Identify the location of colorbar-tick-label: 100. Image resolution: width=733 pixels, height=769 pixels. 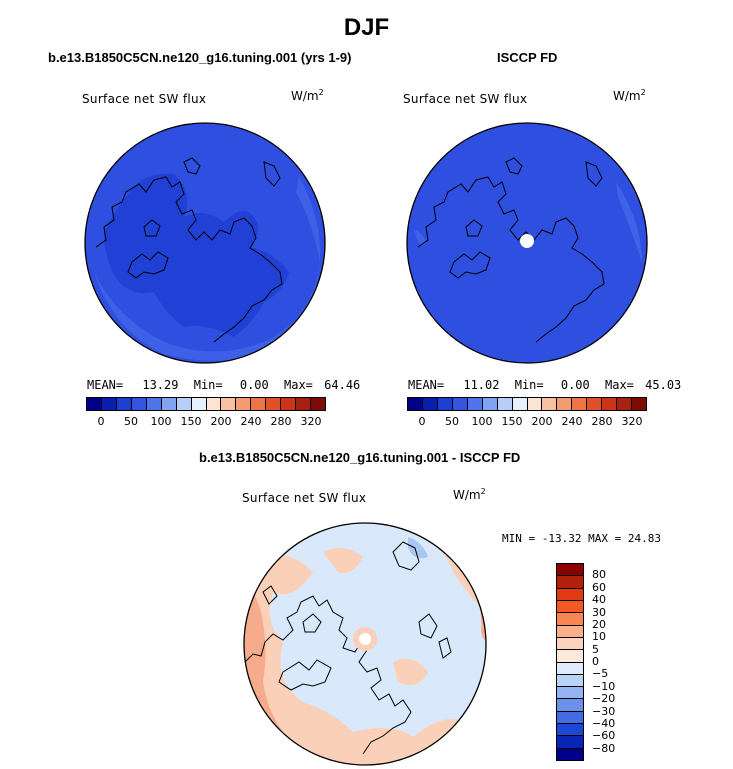
(161, 421).